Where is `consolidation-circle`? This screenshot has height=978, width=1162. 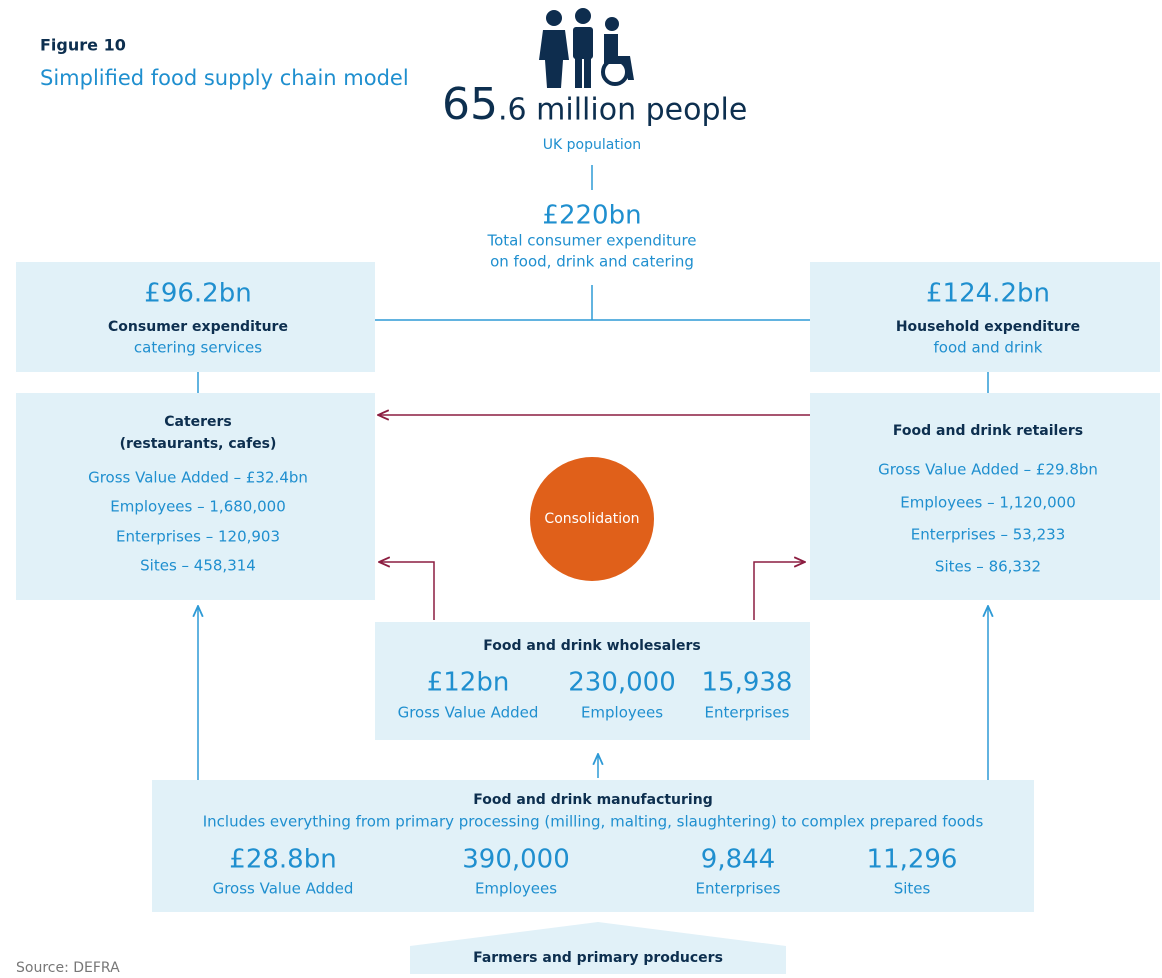 consolidation-circle is located at coordinates (592, 519).